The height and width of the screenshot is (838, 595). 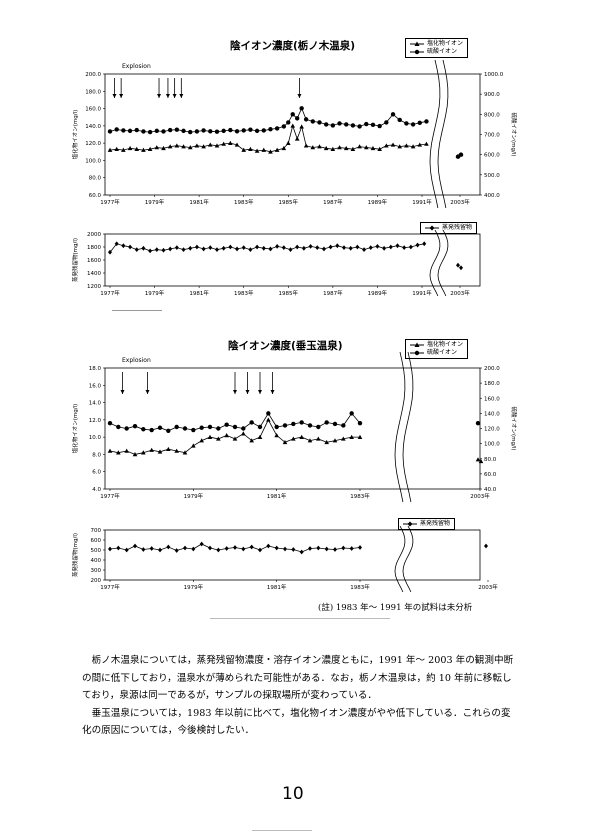 What do you see at coordinates (293, 794) in the screenshot?
I see `page-number: 10` at bounding box center [293, 794].